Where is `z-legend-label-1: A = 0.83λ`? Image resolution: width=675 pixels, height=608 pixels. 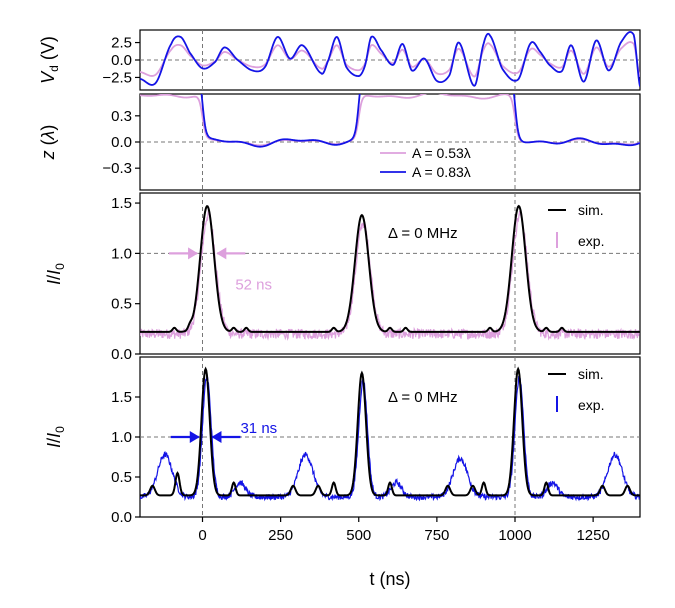 z-legend-label-1: A = 0.83λ is located at coordinates (441, 172).